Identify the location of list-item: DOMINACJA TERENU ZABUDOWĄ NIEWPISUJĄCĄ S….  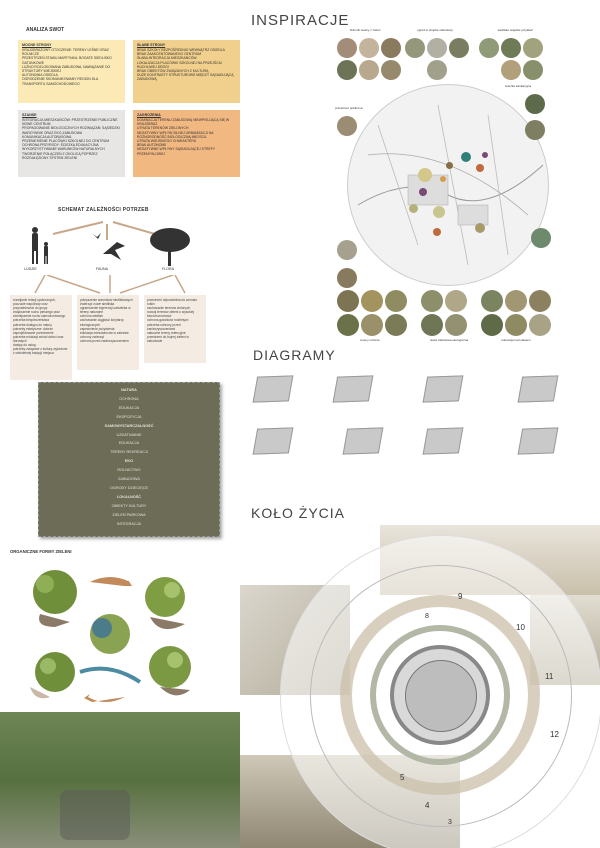
(183, 122).